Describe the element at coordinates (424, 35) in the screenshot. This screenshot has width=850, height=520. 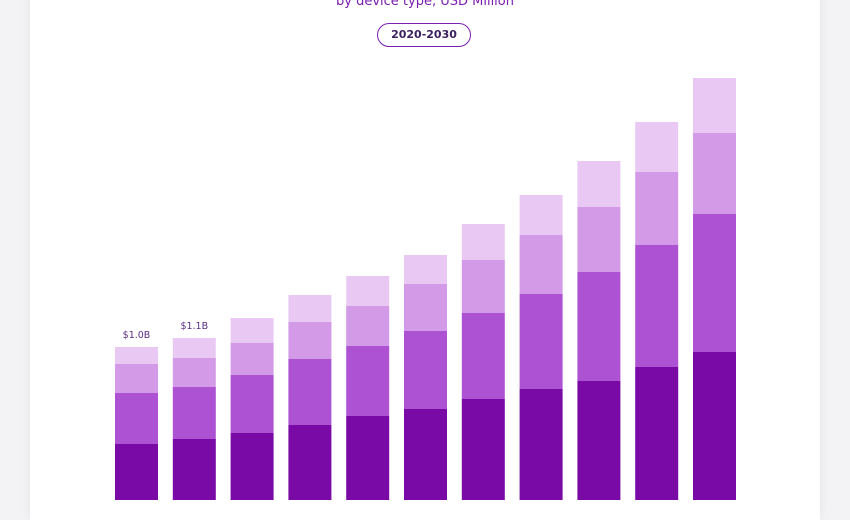
I see `year-range-pill: 2020-2030` at that location.